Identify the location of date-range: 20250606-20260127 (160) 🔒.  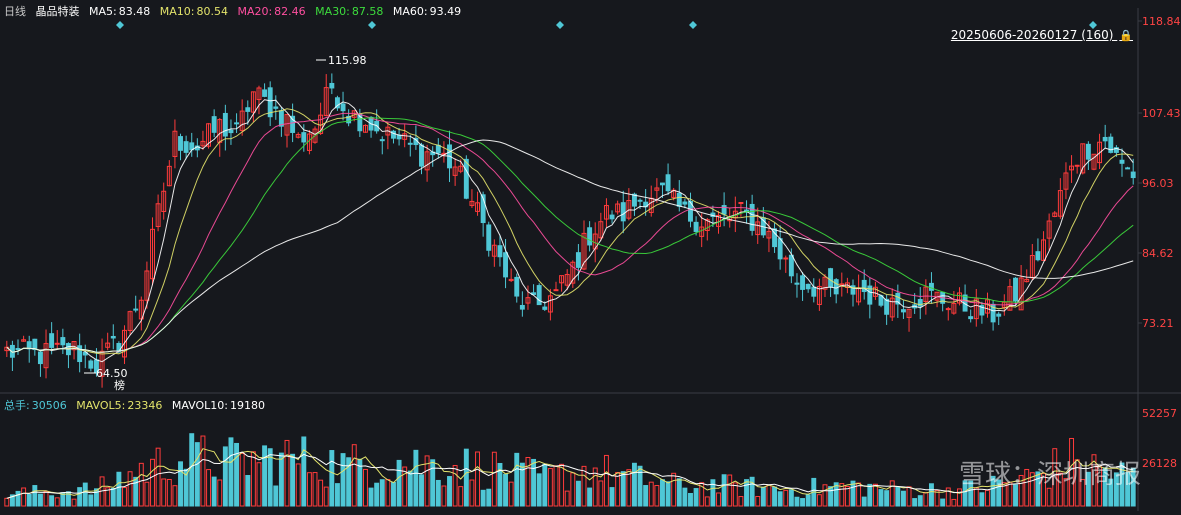
(1042, 35).